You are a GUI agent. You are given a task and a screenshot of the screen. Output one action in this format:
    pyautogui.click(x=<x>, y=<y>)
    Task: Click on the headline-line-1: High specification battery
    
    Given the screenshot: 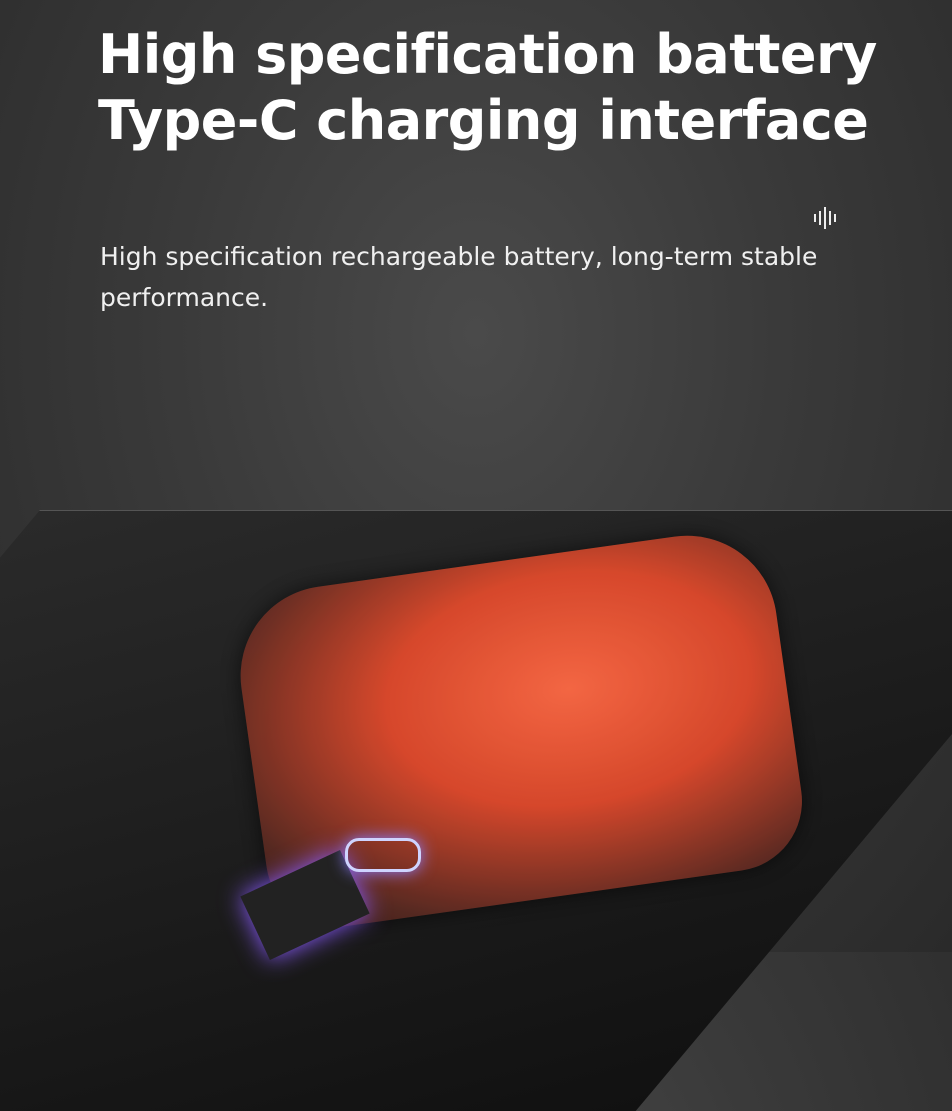 What is the action you would take?
    pyautogui.click(x=487, y=54)
    